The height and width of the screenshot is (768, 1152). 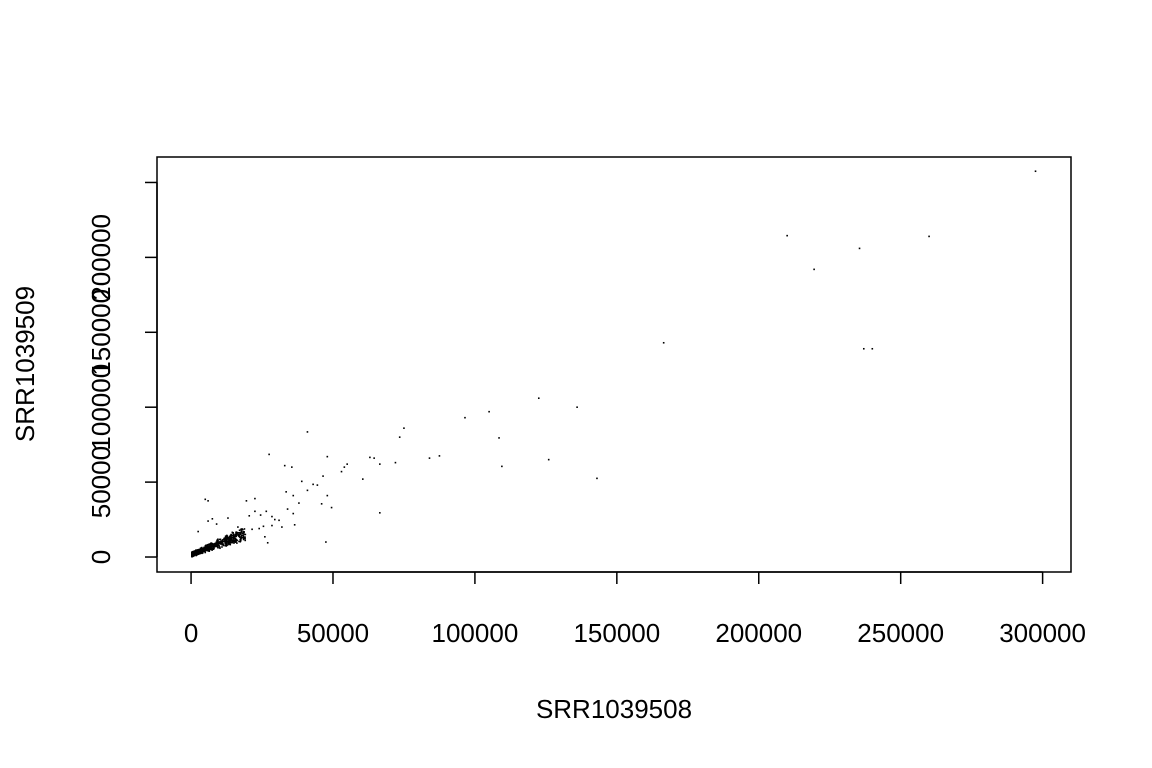 I want to click on x-tick-label: 100000, so click(x=475, y=633).